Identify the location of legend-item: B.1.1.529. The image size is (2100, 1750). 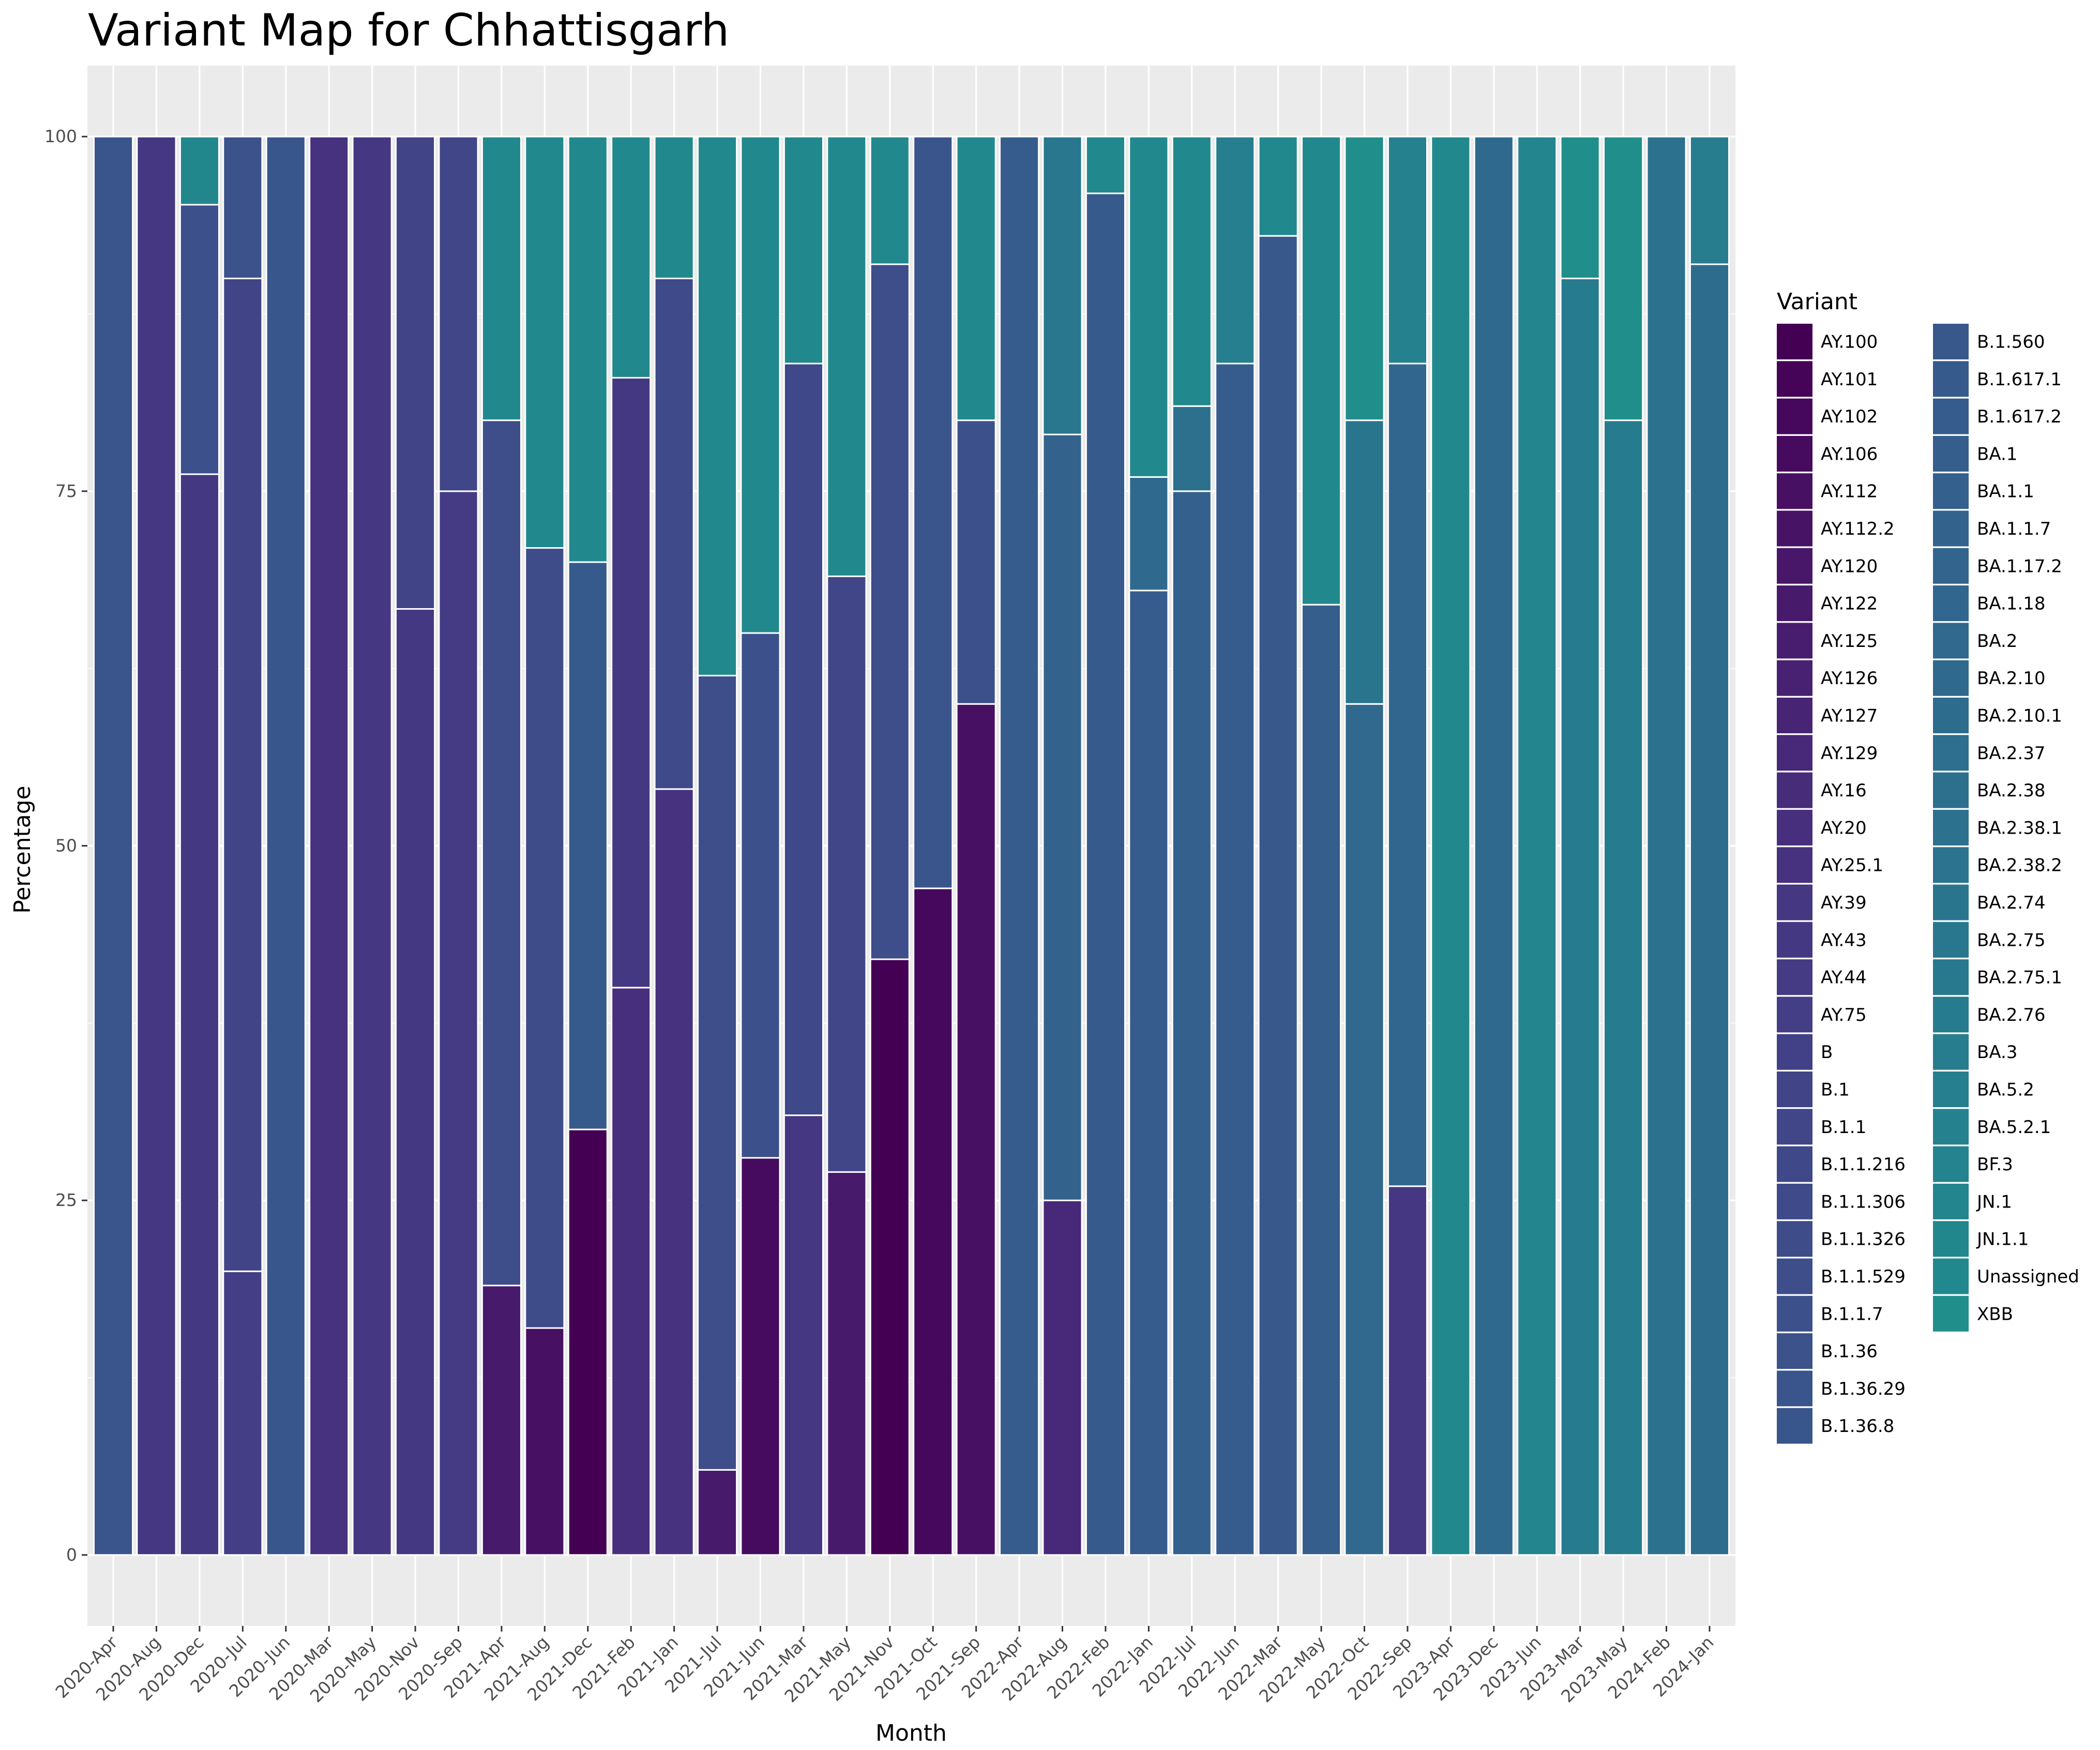
(1842, 1276).